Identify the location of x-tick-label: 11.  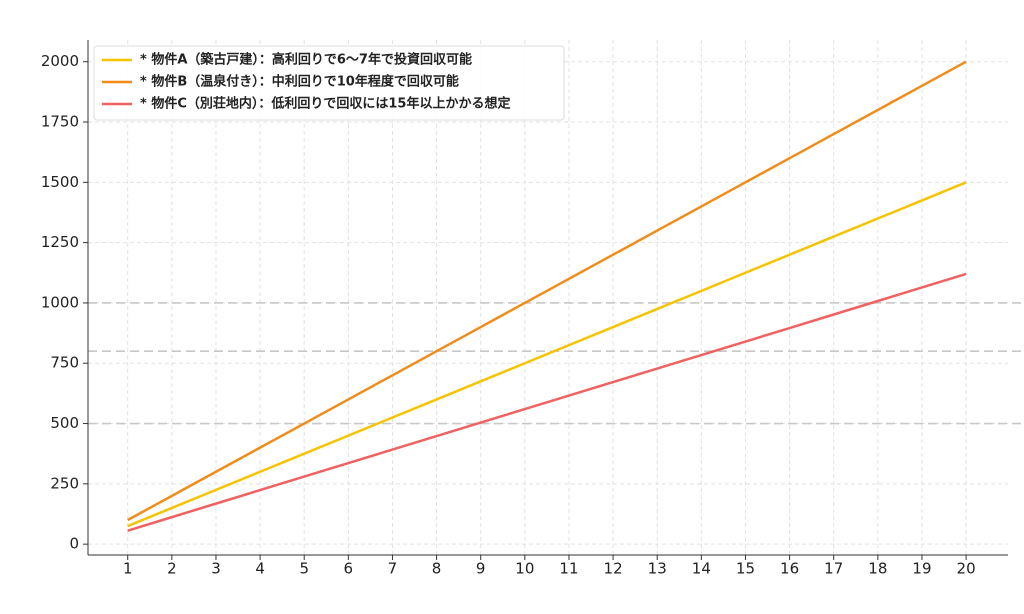
(568, 569).